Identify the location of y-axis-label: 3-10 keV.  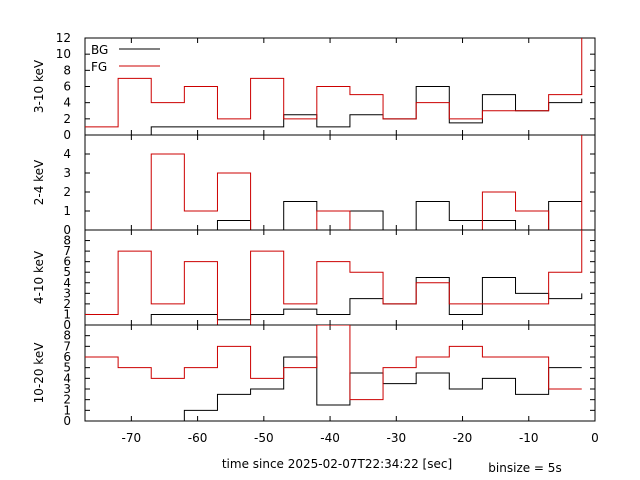
(39, 86).